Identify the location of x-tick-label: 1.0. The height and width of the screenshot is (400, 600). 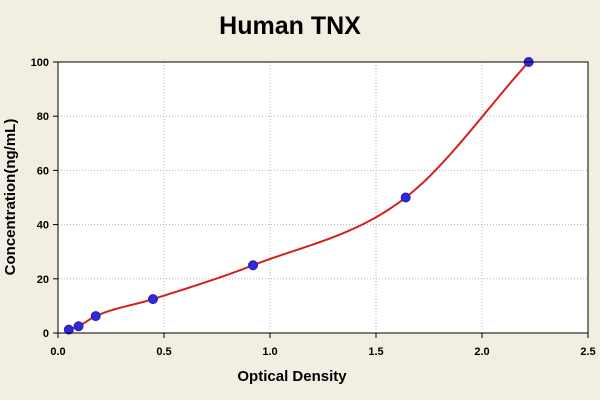
(269, 352).